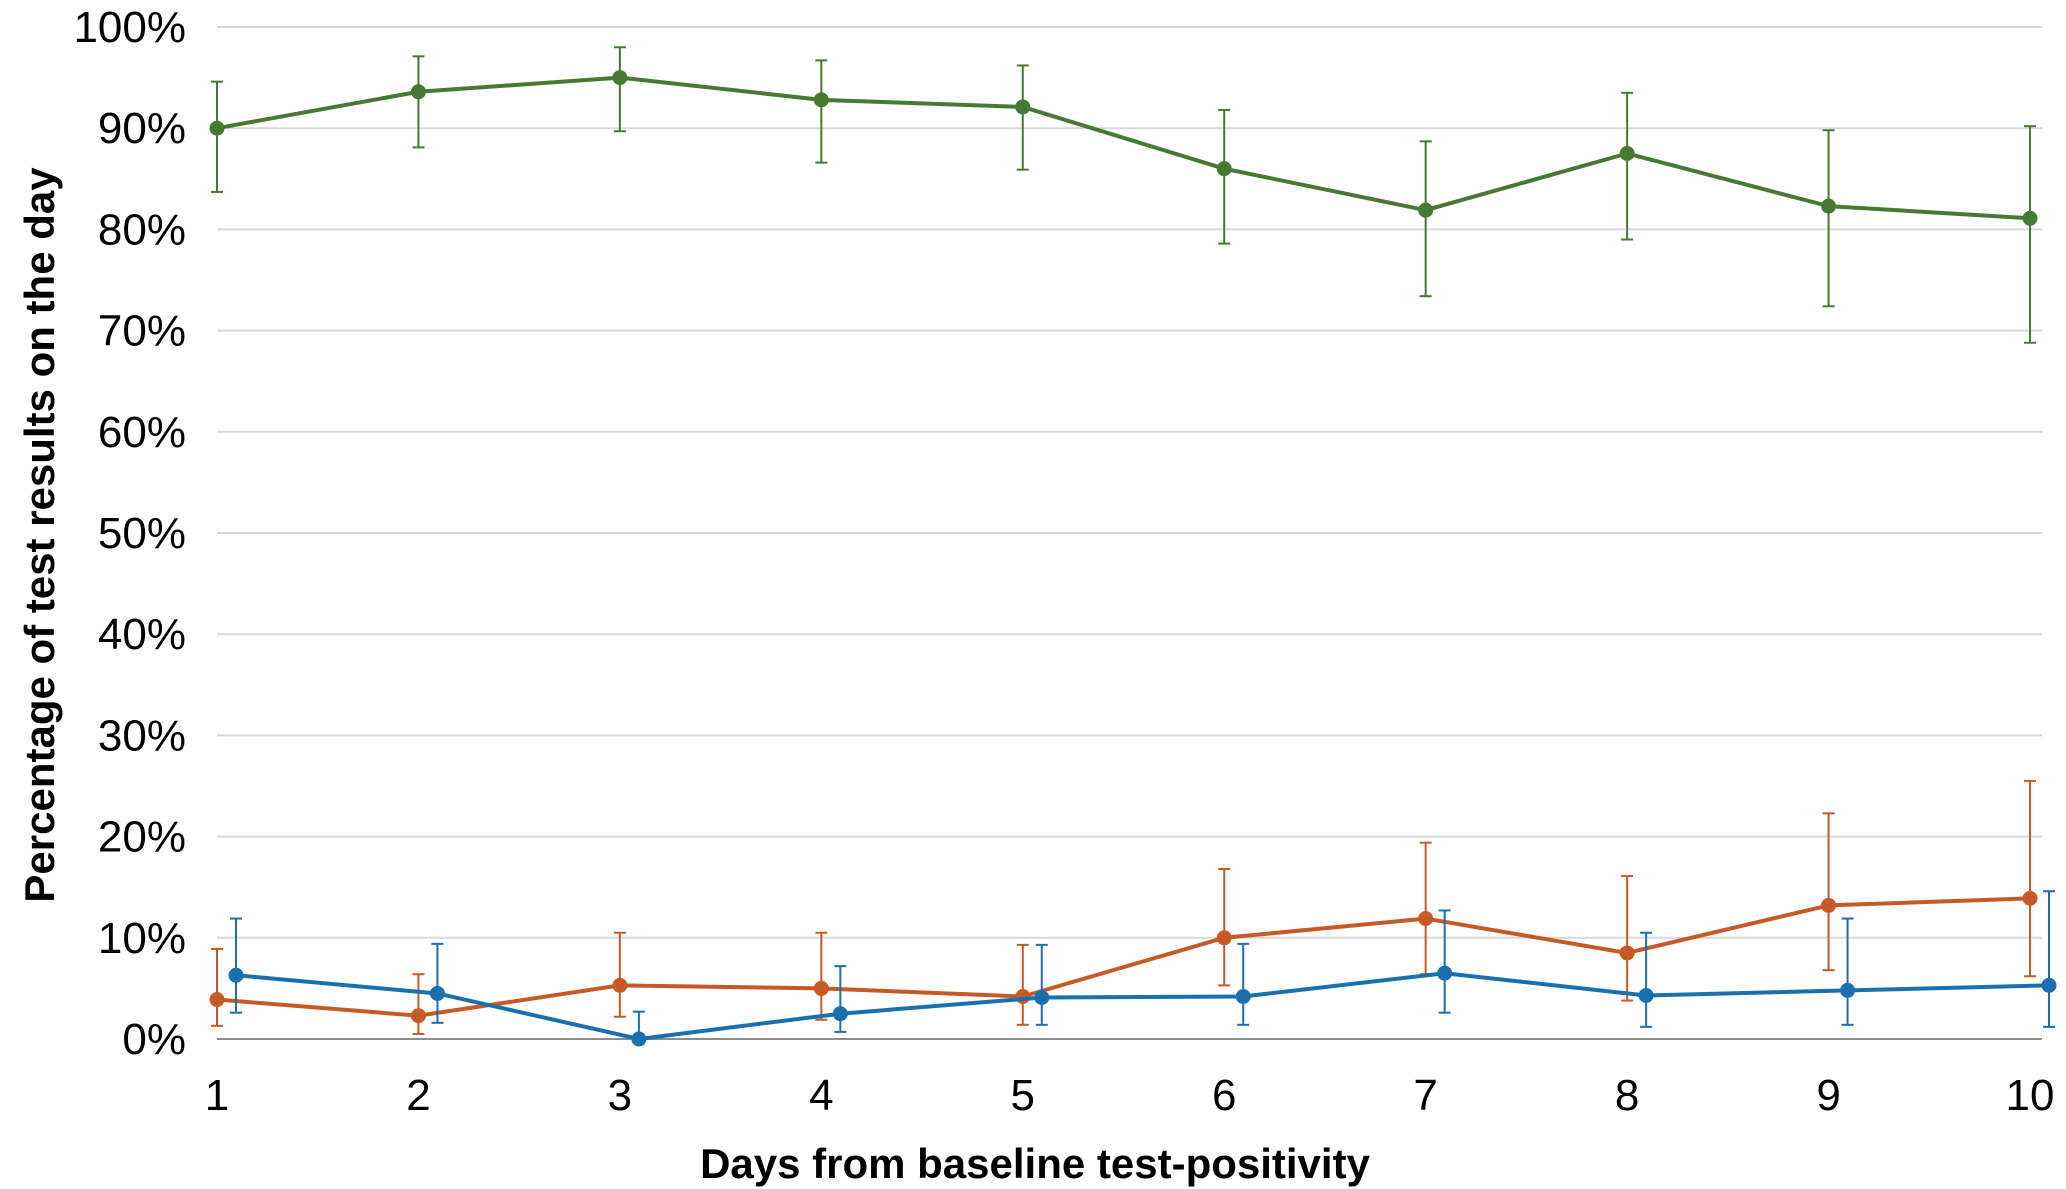 Image resolution: width=2066 pixels, height=1189 pixels. I want to click on series-orange-line, so click(1123, 957).